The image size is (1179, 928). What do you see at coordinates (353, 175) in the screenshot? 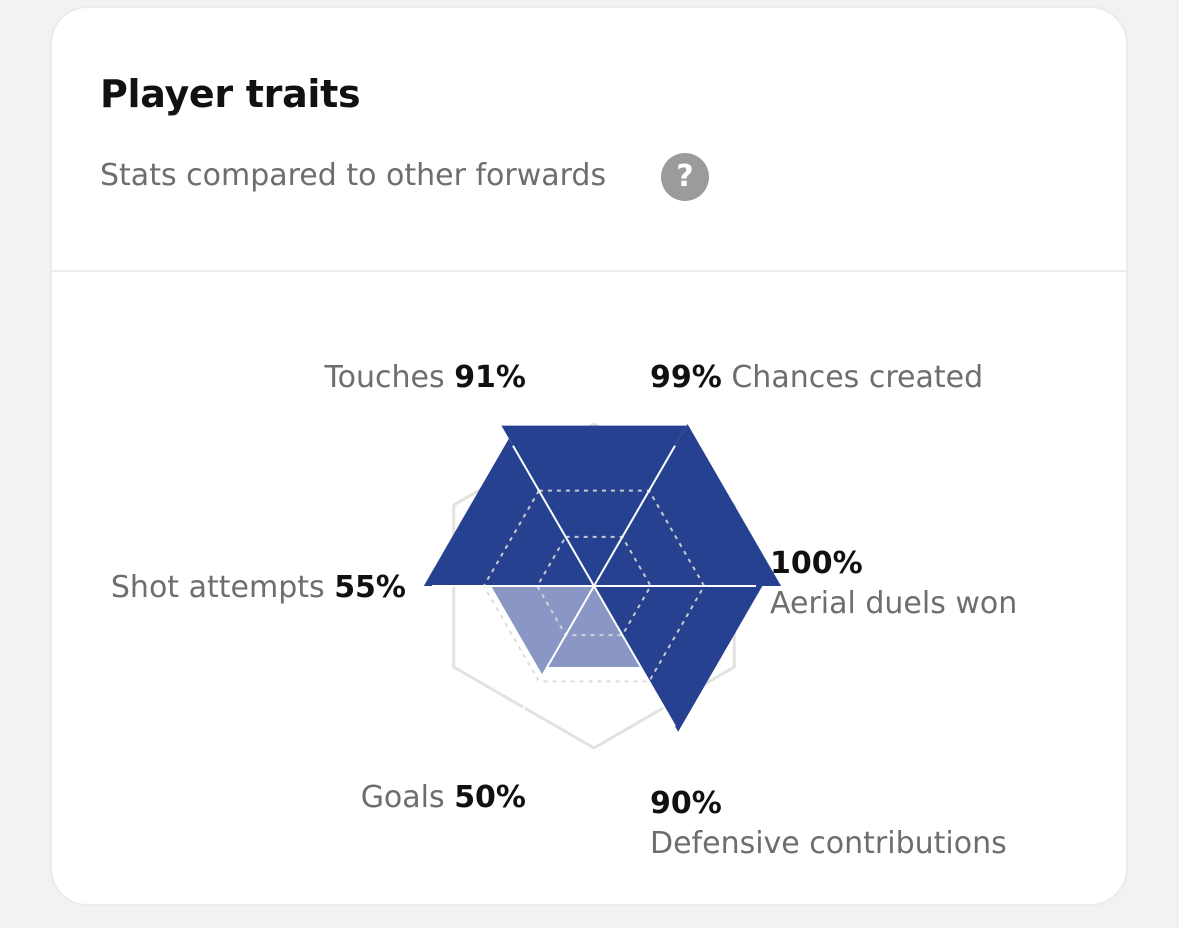
I see `card-subtitle: Stats compared to other forwards` at bounding box center [353, 175].